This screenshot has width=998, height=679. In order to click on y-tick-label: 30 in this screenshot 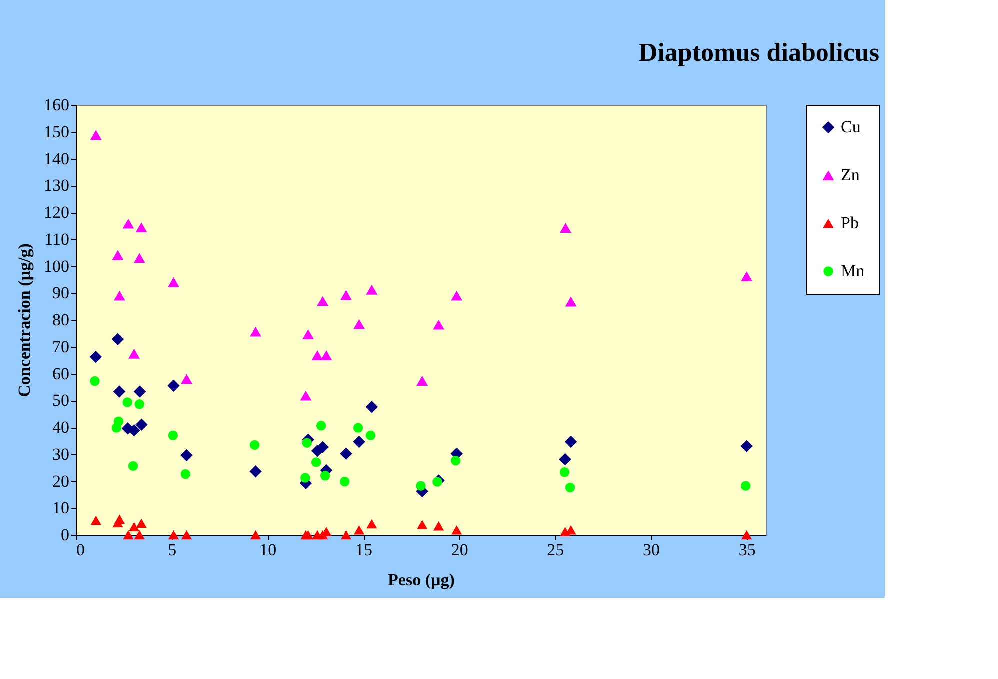, I will do `click(61, 454)`.